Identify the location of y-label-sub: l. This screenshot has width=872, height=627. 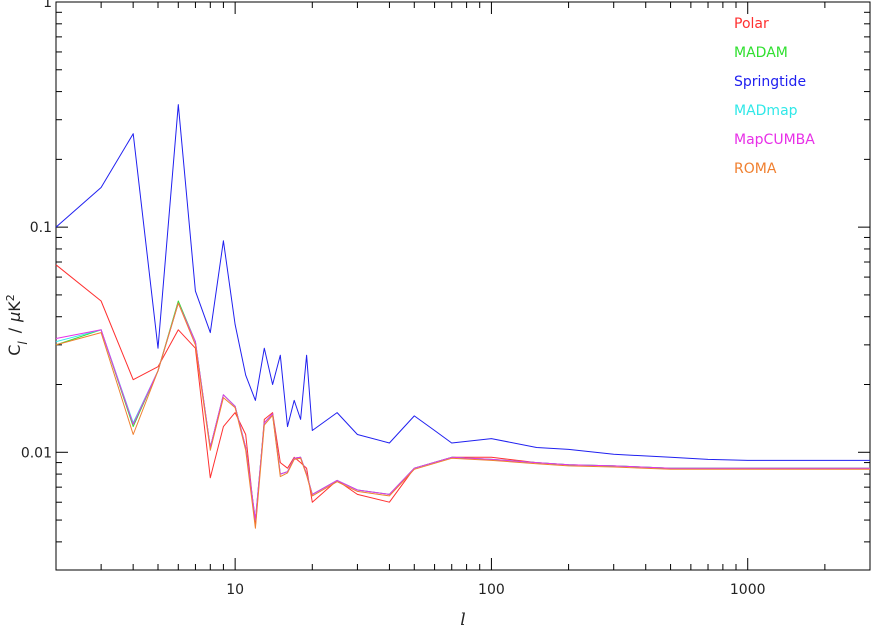
(23, 343).